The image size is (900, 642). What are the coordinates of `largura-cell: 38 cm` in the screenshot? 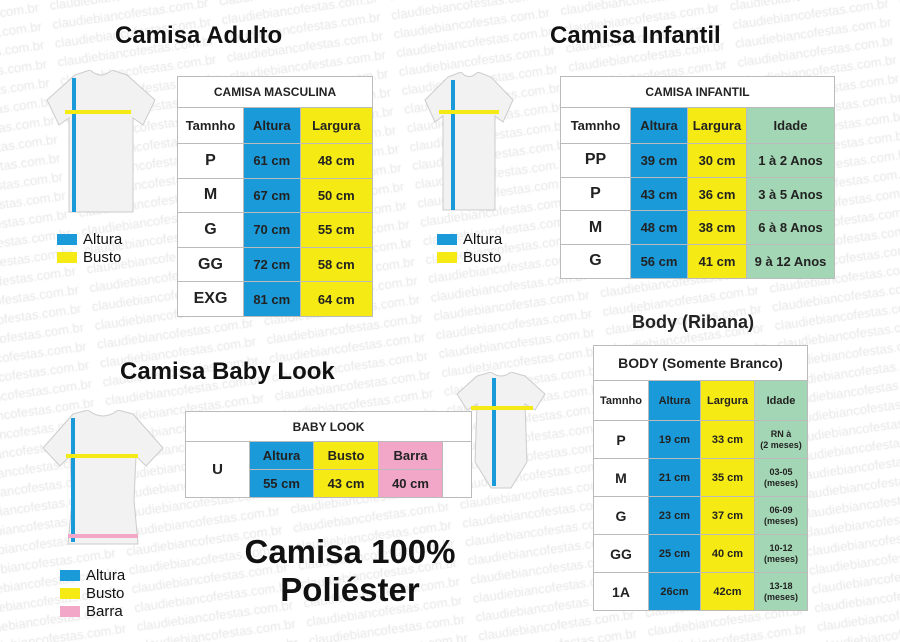 It's located at (717, 228).